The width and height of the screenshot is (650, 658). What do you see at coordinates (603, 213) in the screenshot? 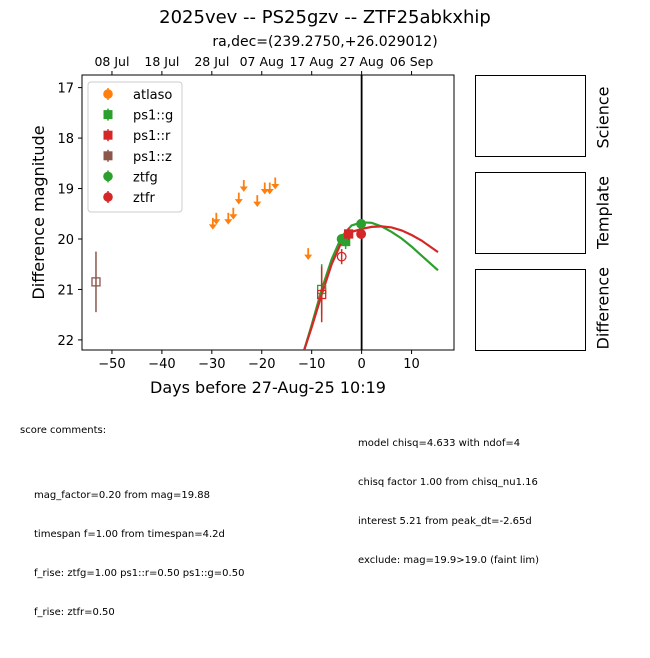
I see `template-label: Template` at bounding box center [603, 213].